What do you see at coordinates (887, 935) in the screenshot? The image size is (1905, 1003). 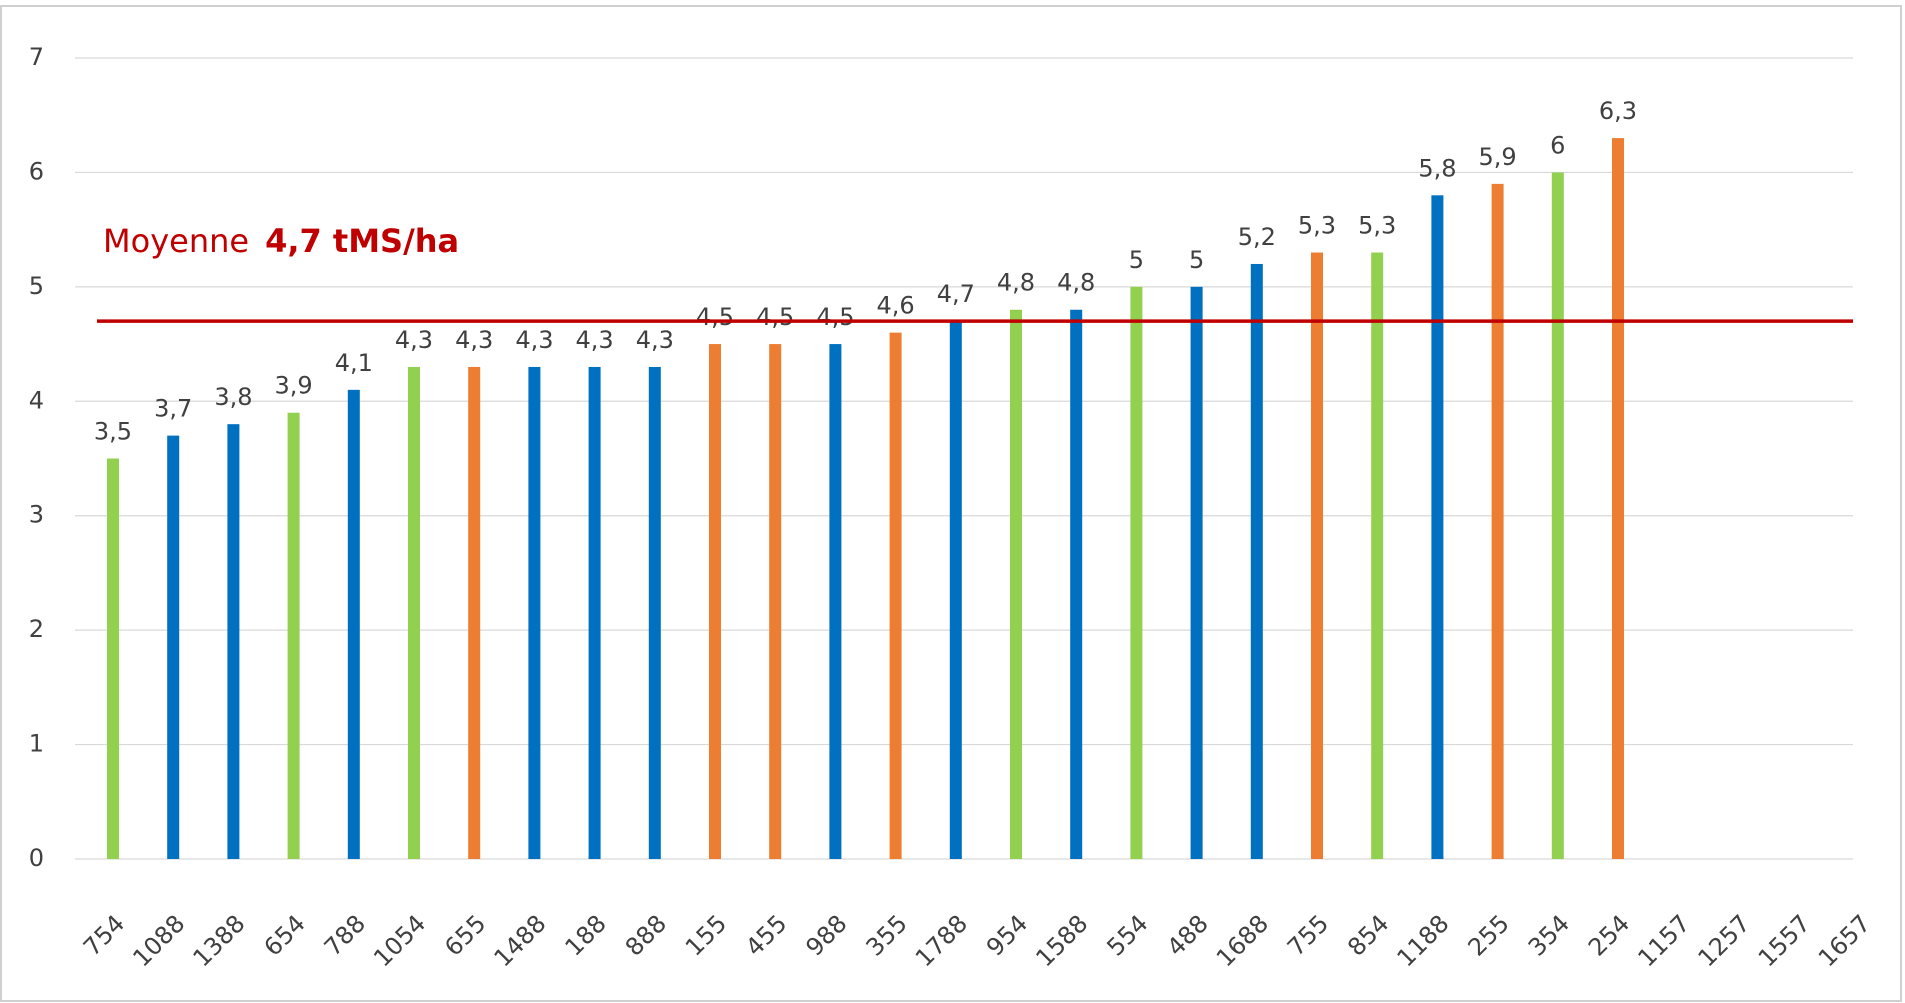 I see `x-tick-label: 355` at bounding box center [887, 935].